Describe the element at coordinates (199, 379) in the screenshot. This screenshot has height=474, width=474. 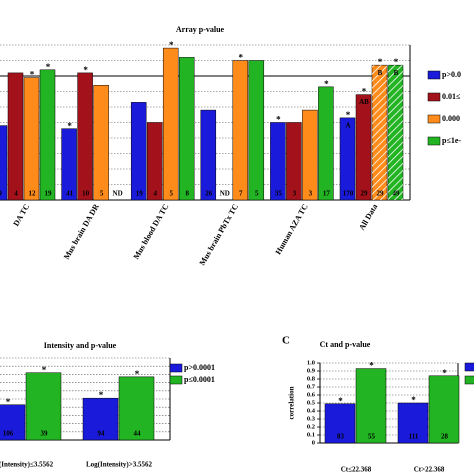
I see `legend-label: p≤0.0001` at that location.